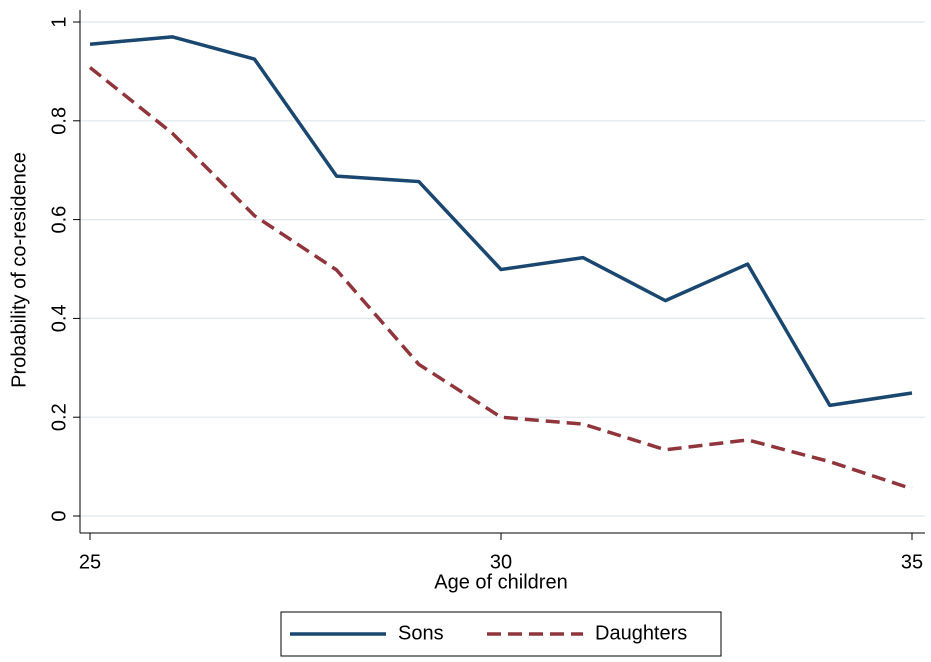 Image resolution: width=931 pixels, height=662 pixels. I want to click on y-axis-title: Probability of co-residence, so click(19, 270).